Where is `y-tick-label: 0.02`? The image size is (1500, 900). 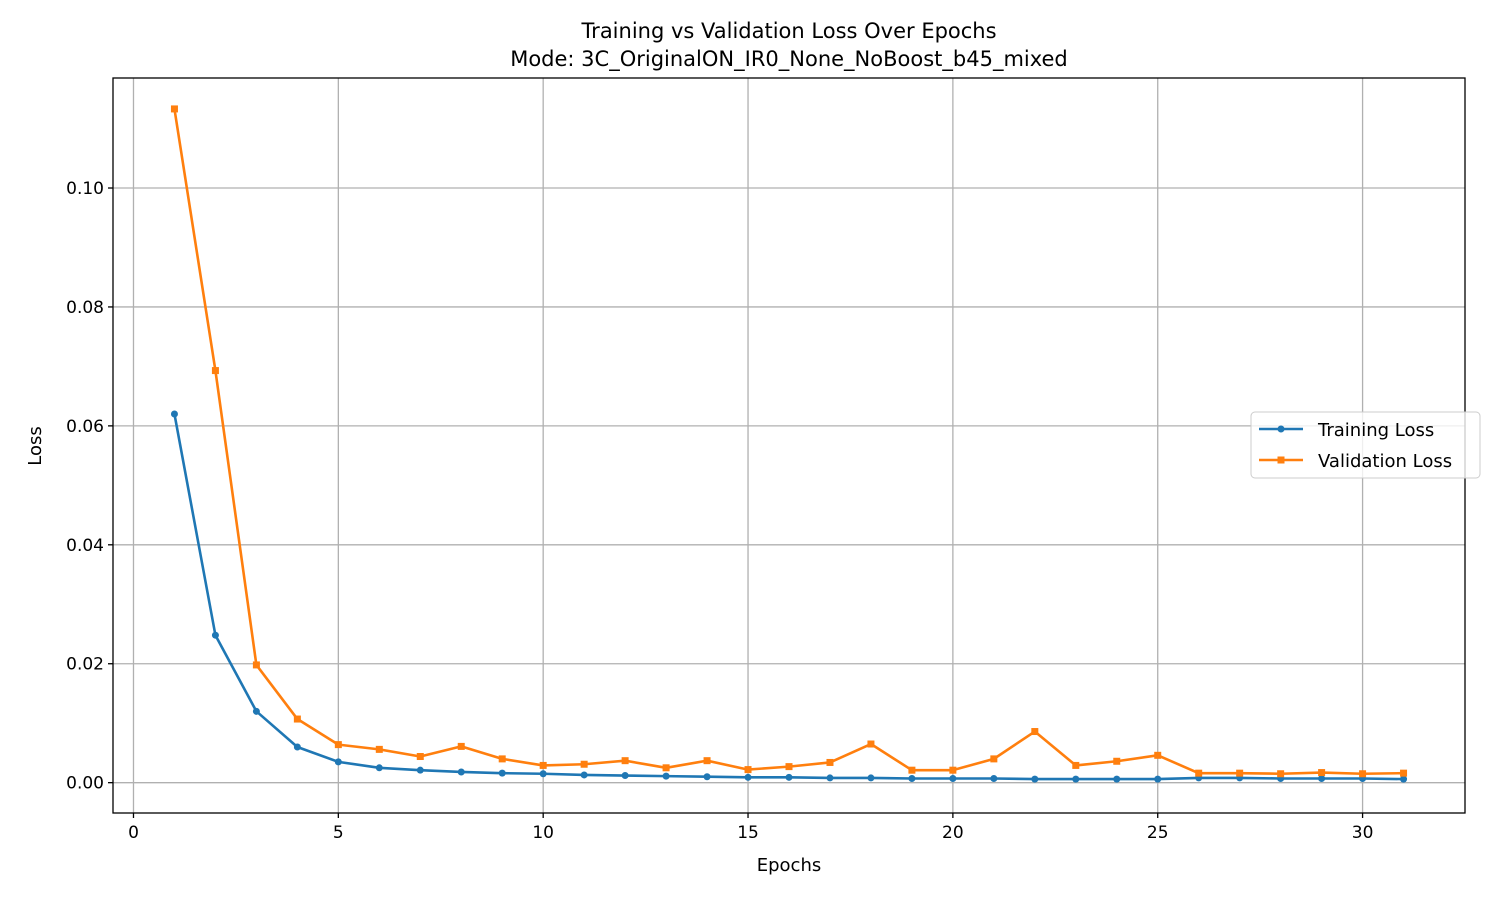
y-tick-label: 0.02 is located at coordinates (85, 665).